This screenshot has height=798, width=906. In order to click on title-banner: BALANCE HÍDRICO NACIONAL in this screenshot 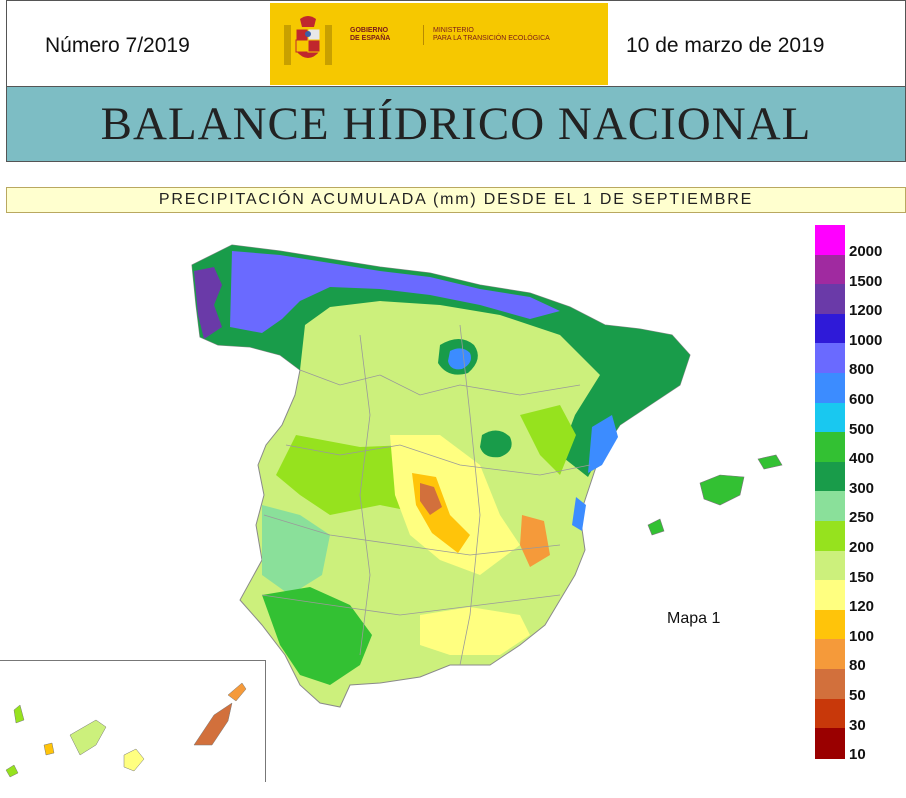, I will do `click(456, 124)`.